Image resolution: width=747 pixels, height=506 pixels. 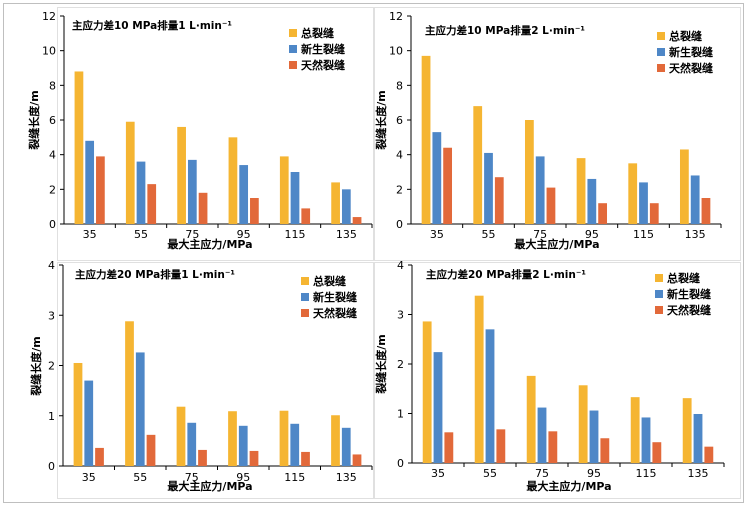 I want to click on y-tick-label: 1, so click(x=51, y=416).